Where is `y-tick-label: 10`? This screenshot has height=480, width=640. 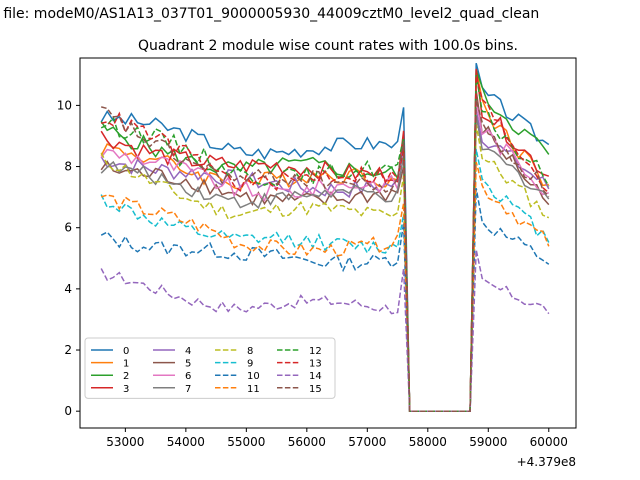
y-tick-label: 10 is located at coordinates (64, 105).